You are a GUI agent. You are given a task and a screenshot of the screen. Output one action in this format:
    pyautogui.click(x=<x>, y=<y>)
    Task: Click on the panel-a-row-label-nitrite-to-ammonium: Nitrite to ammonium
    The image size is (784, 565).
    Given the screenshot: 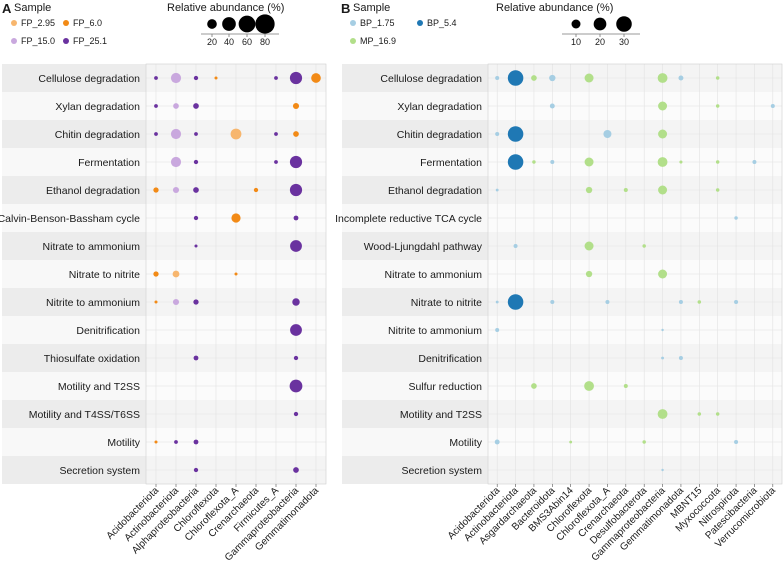 What is the action you would take?
    pyautogui.click(x=93, y=303)
    